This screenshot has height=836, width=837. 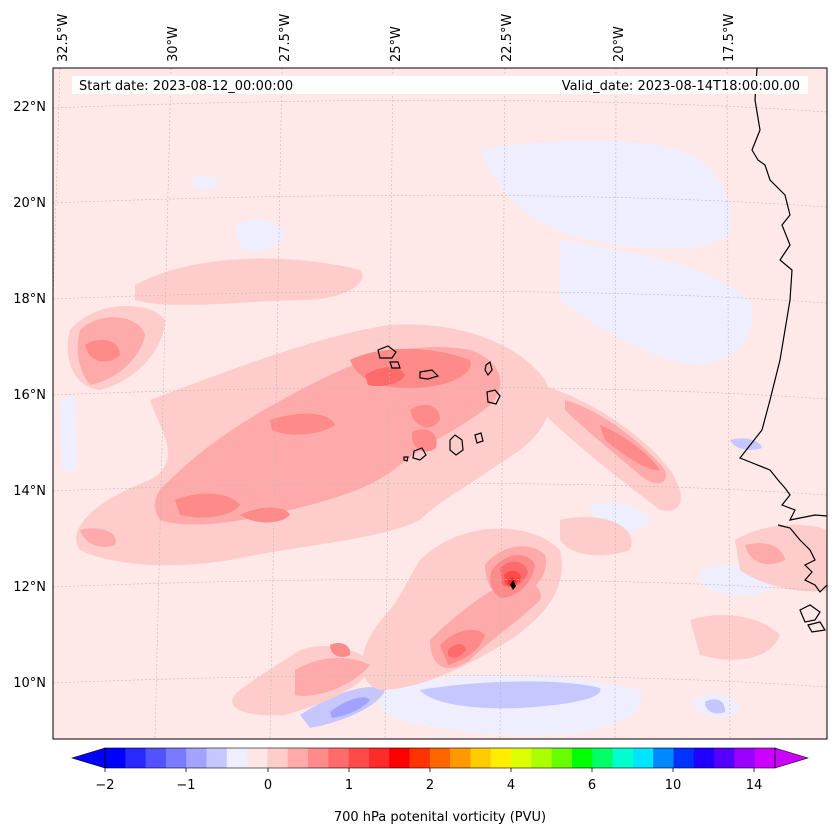 I want to click on cb-tick-label: 2, so click(x=430, y=785).